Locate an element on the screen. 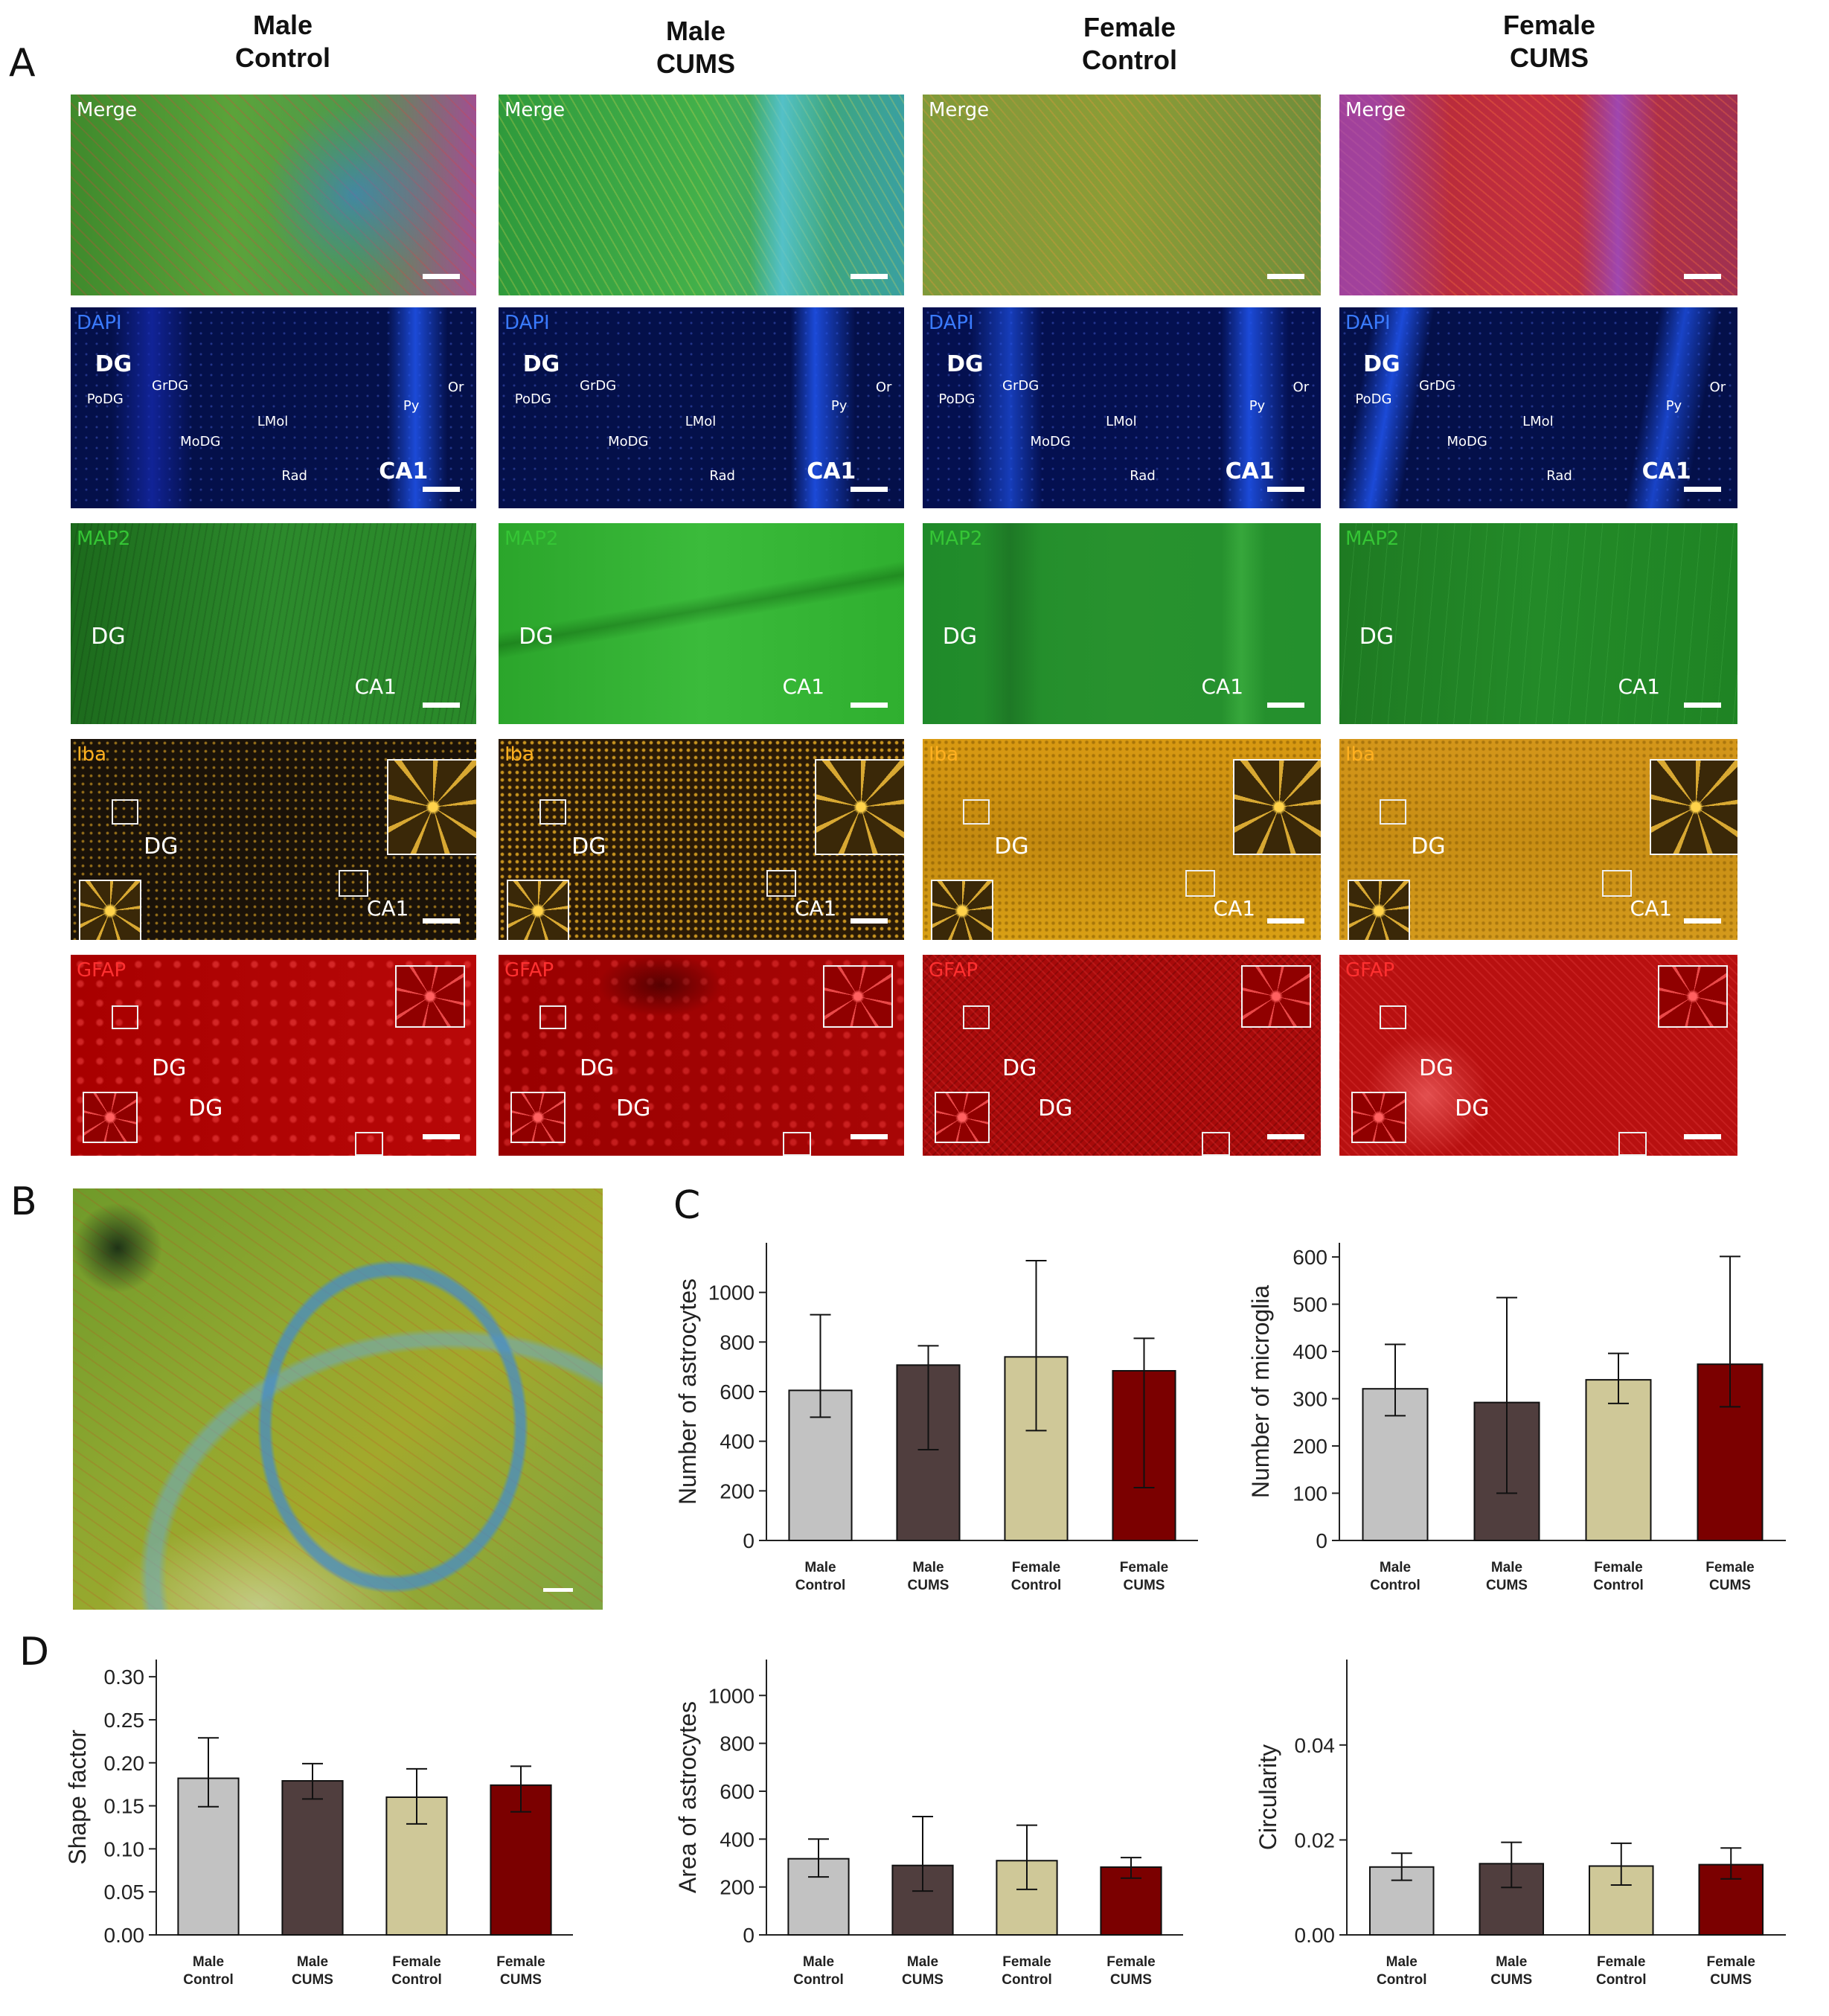 This screenshot has height=2016, width=1829. y-tick-label: 200 is located at coordinates (1310, 1446).